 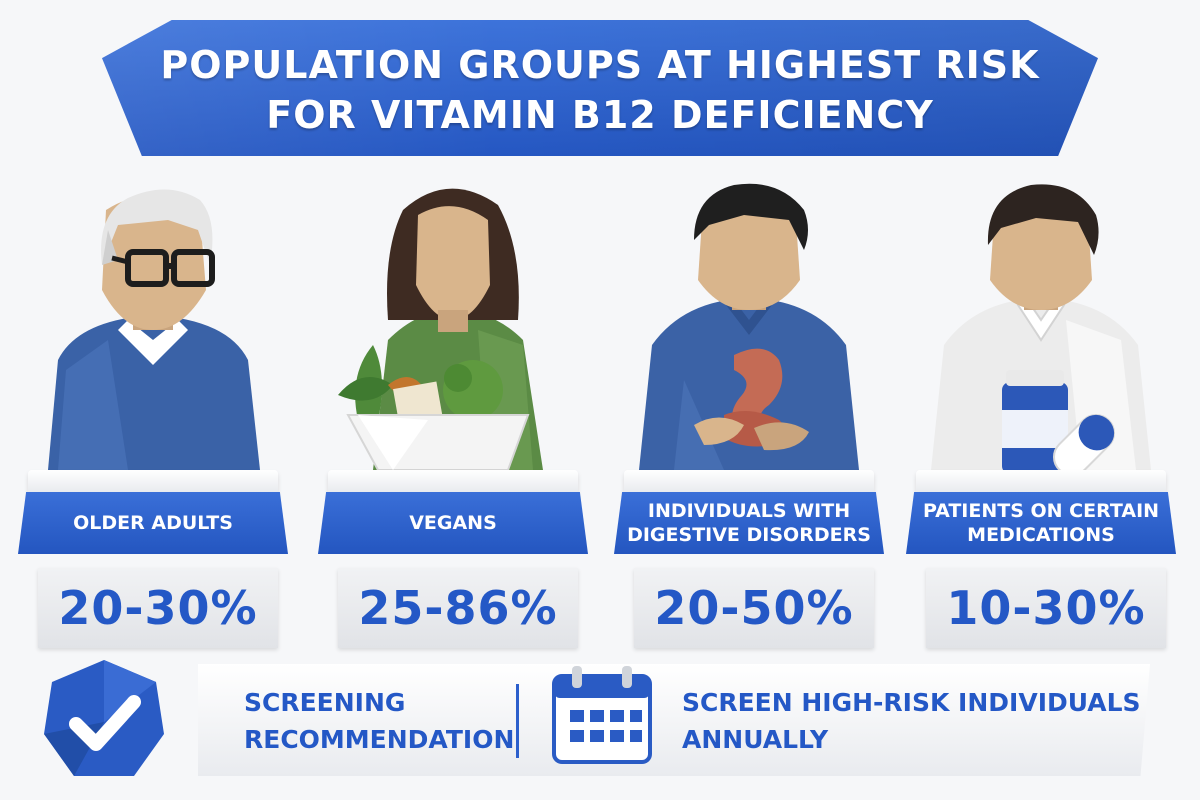 What do you see at coordinates (1041, 523) in the screenshot?
I see `group-label: PATIENTS ON CERTAIN MEDICATIONS` at bounding box center [1041, 523].